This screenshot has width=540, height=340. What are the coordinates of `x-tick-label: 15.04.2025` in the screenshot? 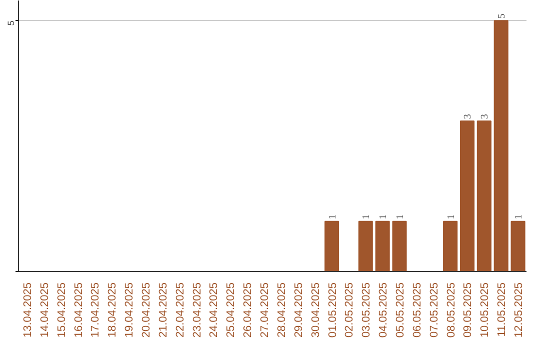 It's located at (62, 310).